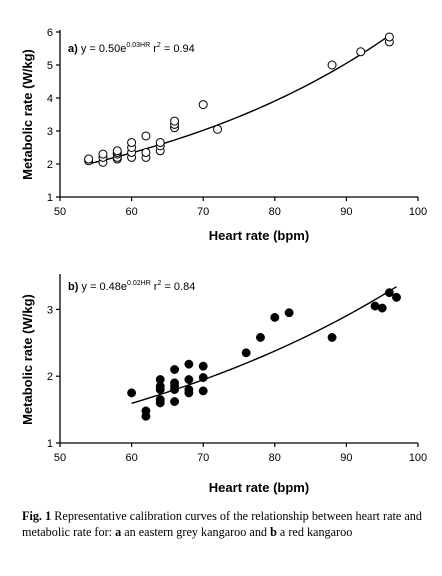  What do you see at coordinates (178, 287) in the screenshot?
I see `equation-r-value: = 0.84` at bounding box center [178, 287].